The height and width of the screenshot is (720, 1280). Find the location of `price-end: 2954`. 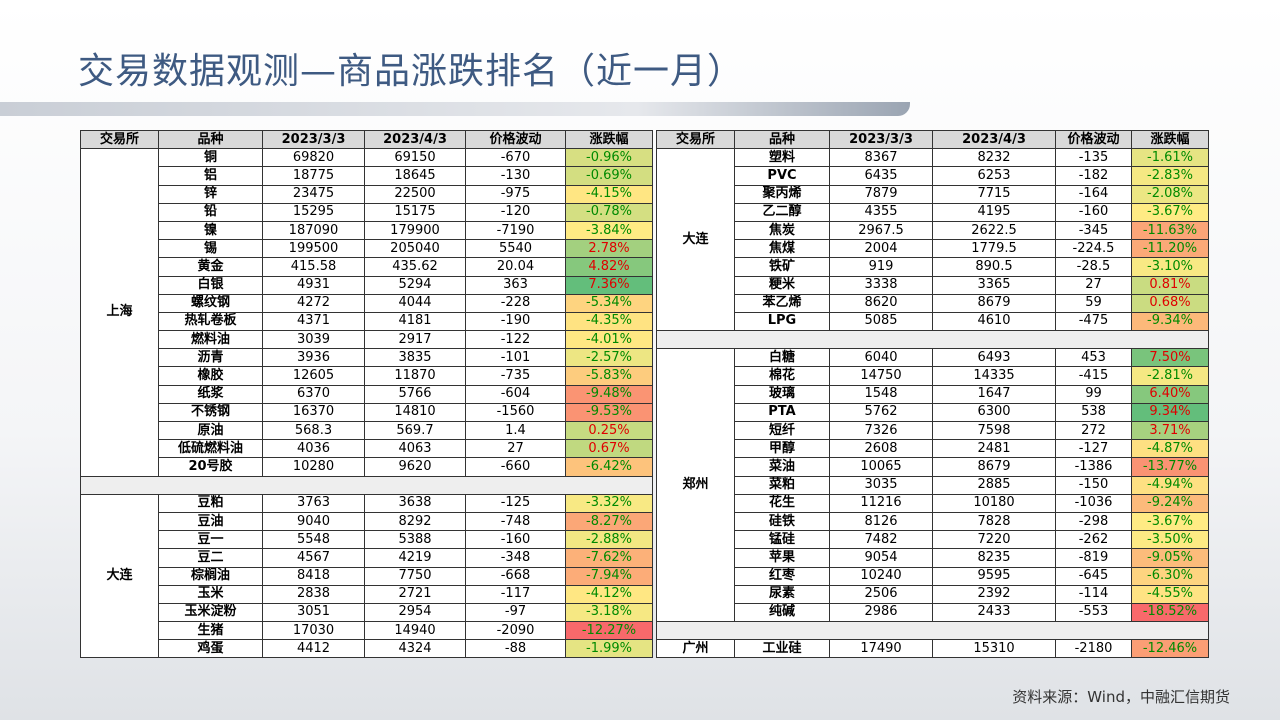

price-end: 2954 is located at coordinates (415, 612).